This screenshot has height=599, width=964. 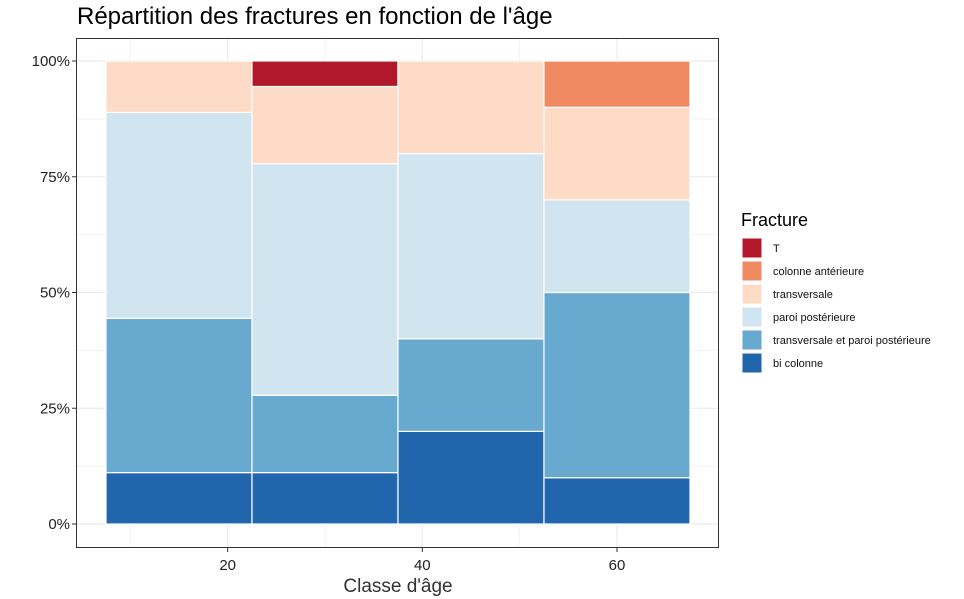 I want to click on y-tick-label: 75%, so click(x=55, y=177).